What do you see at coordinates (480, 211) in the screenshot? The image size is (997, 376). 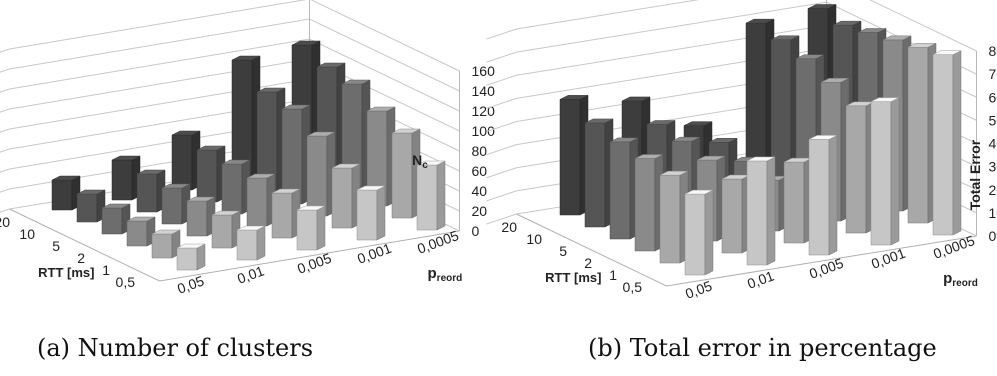 I see `z-tick-label: 20` at bounding box center [480, 211].